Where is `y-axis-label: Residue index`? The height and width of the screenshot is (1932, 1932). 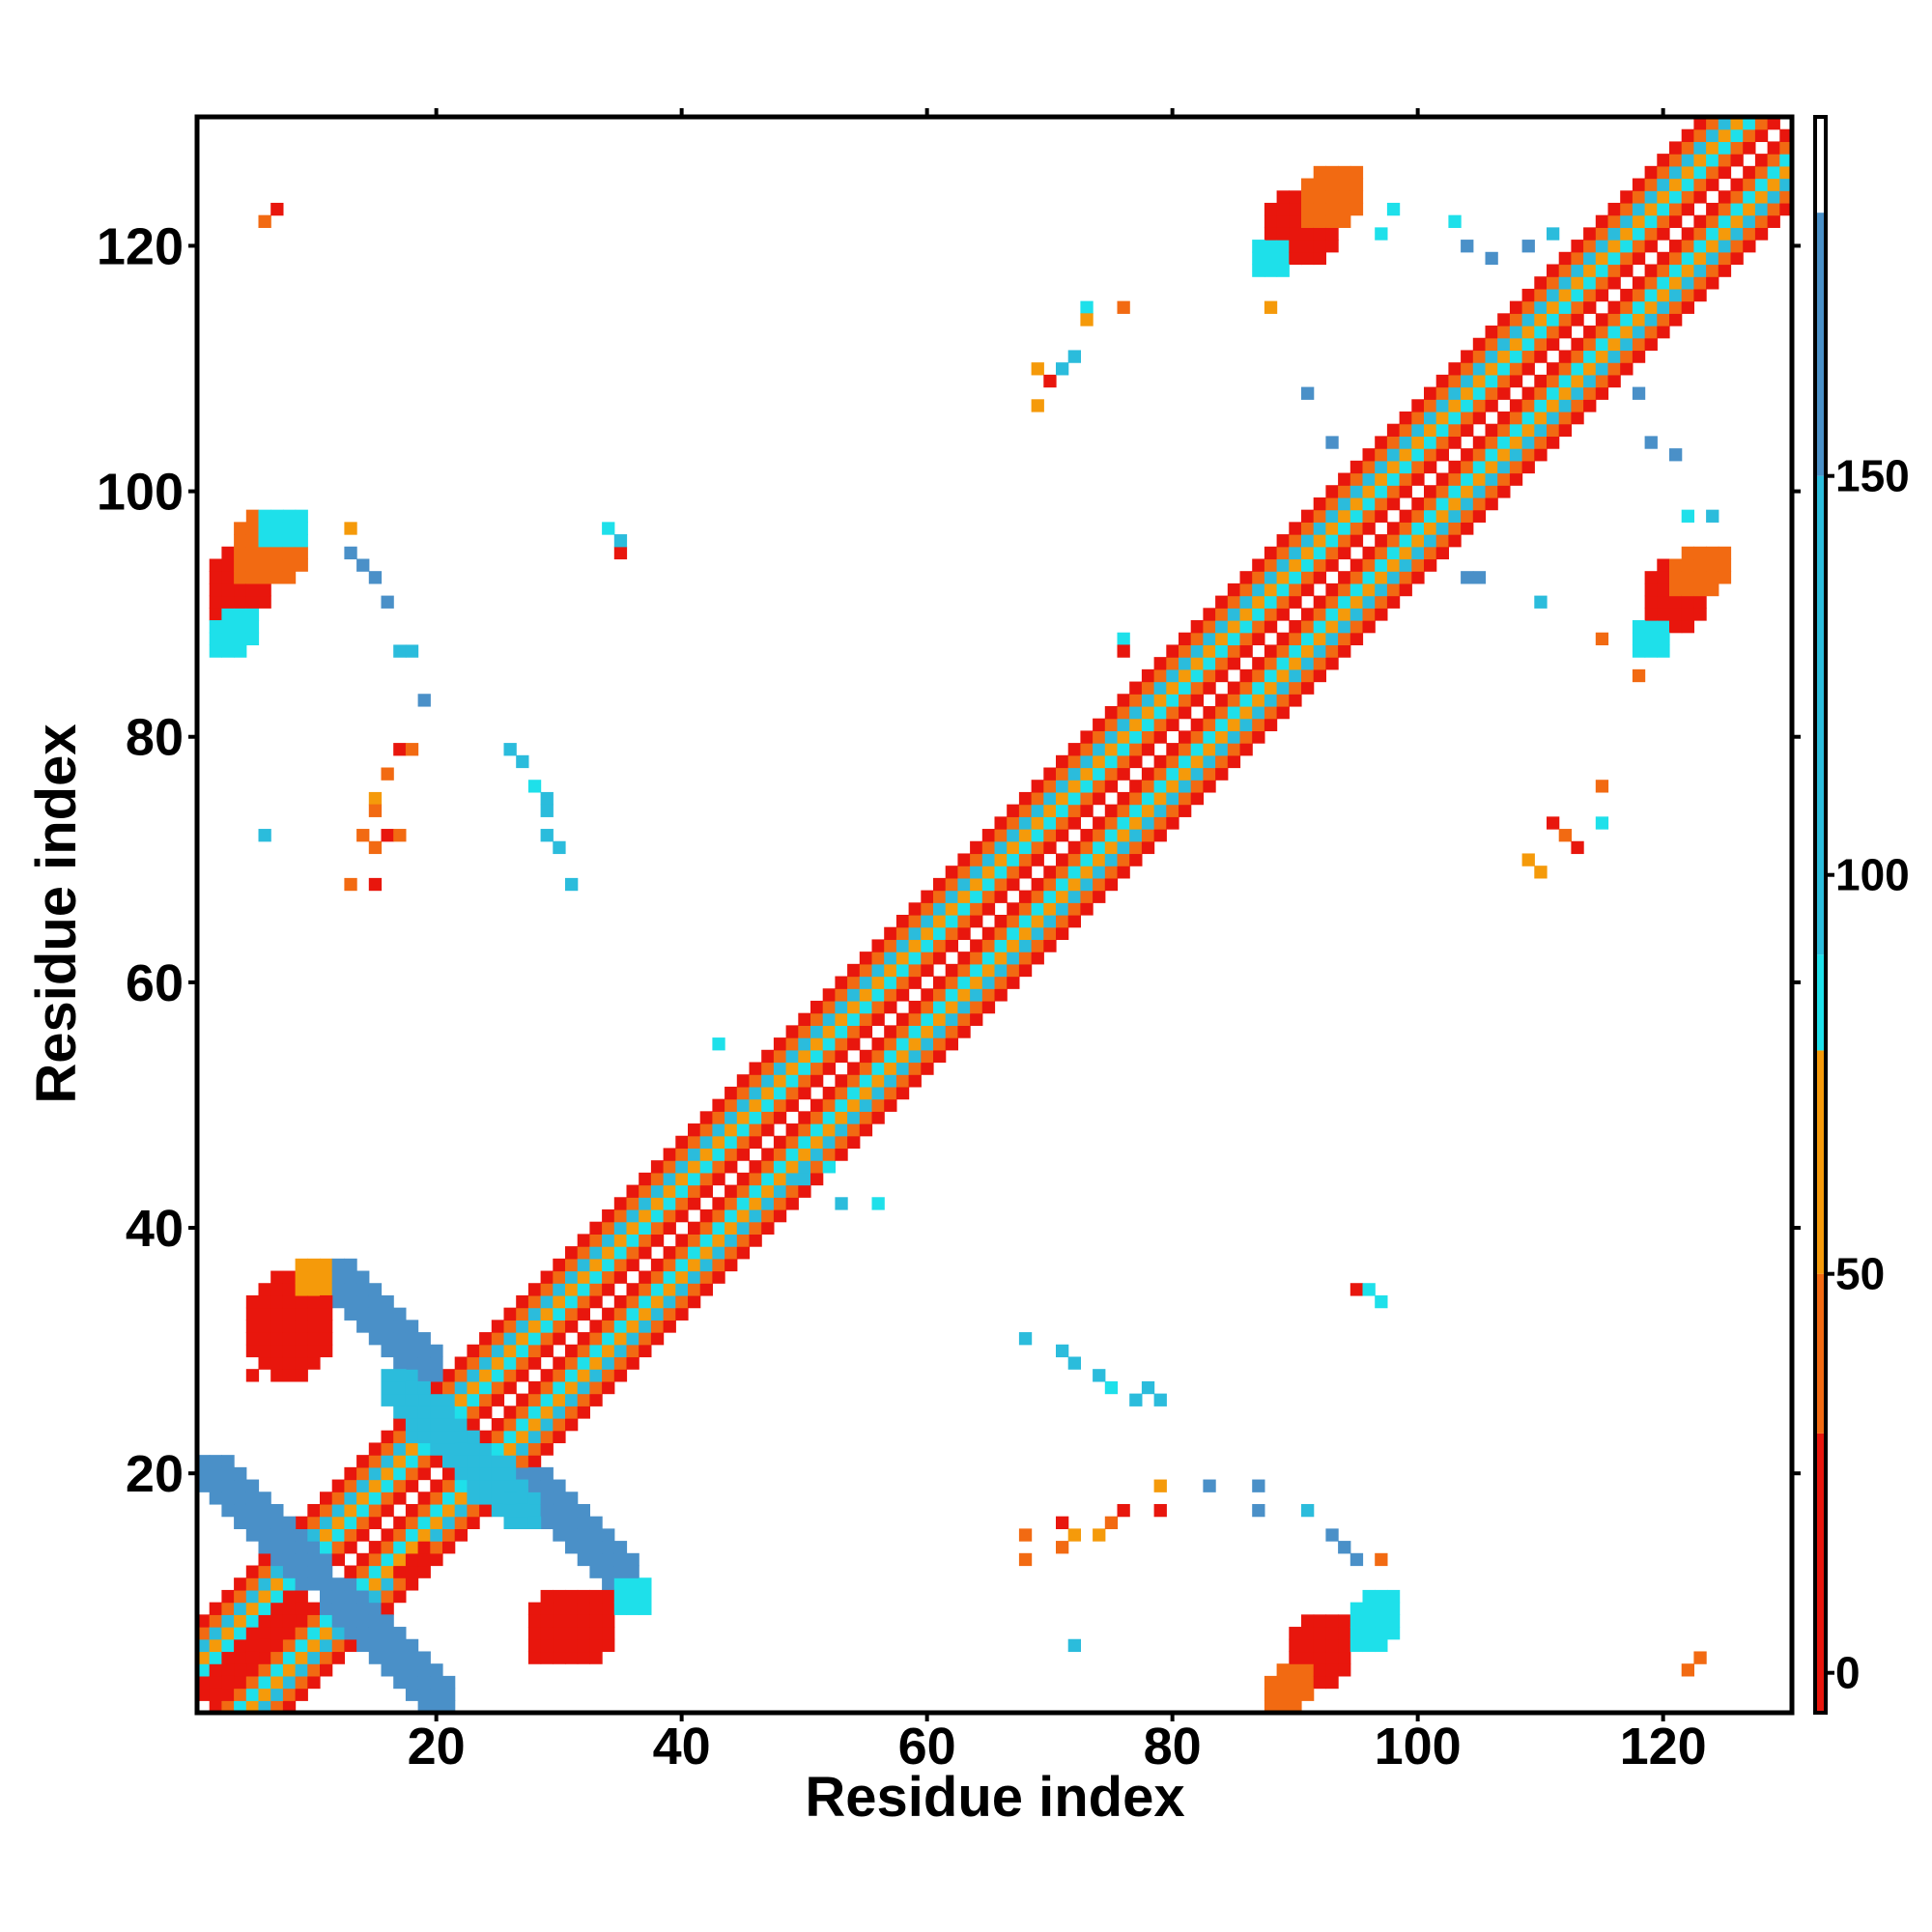
y-axis-label: Residue index is located at coordinates (56, 913).